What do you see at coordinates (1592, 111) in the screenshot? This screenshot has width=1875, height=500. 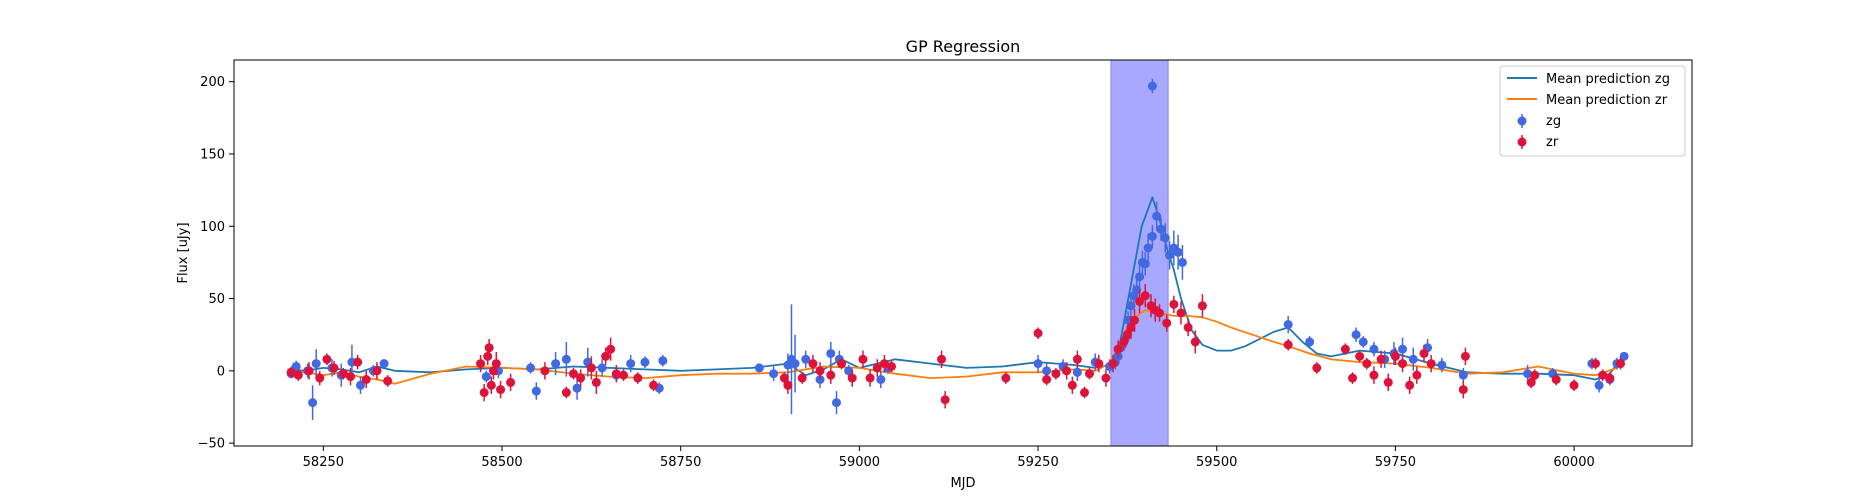 I see `legend-box` at bounding box center [1592, 111].